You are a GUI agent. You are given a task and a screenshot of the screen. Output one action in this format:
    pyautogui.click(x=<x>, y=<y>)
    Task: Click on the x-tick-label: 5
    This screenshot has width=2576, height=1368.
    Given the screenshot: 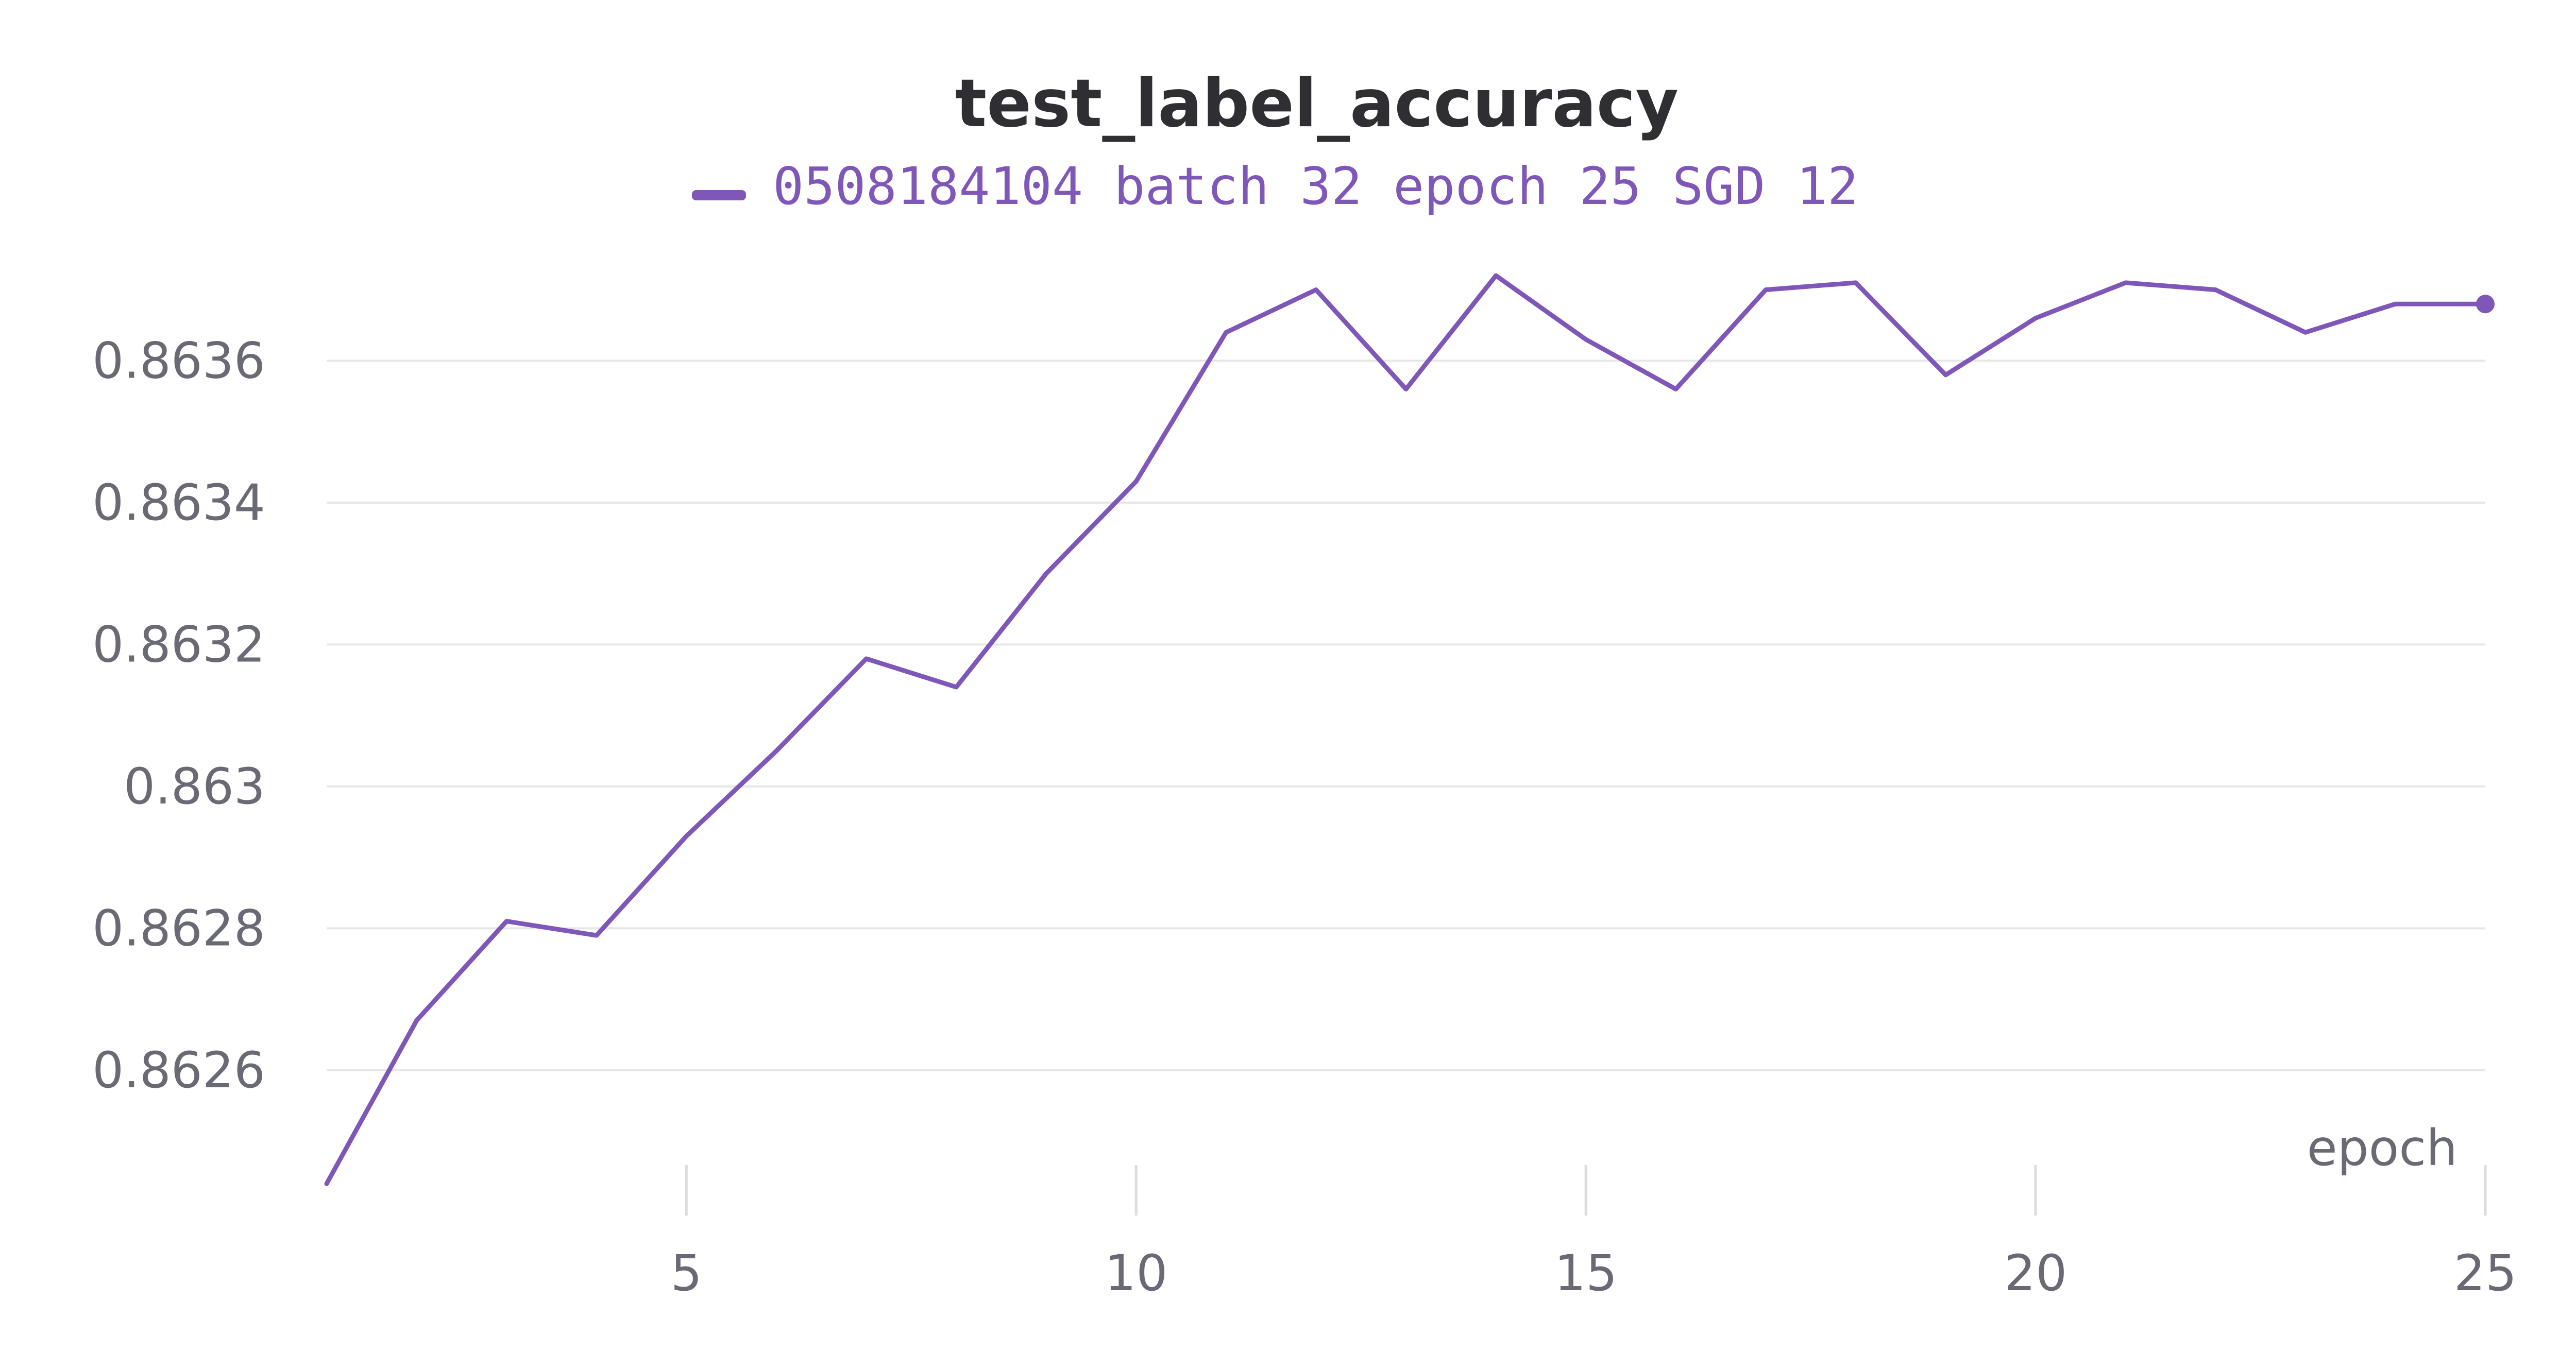 What is the action you would take?
    pyautogui.click(x=686, y=1273)
    